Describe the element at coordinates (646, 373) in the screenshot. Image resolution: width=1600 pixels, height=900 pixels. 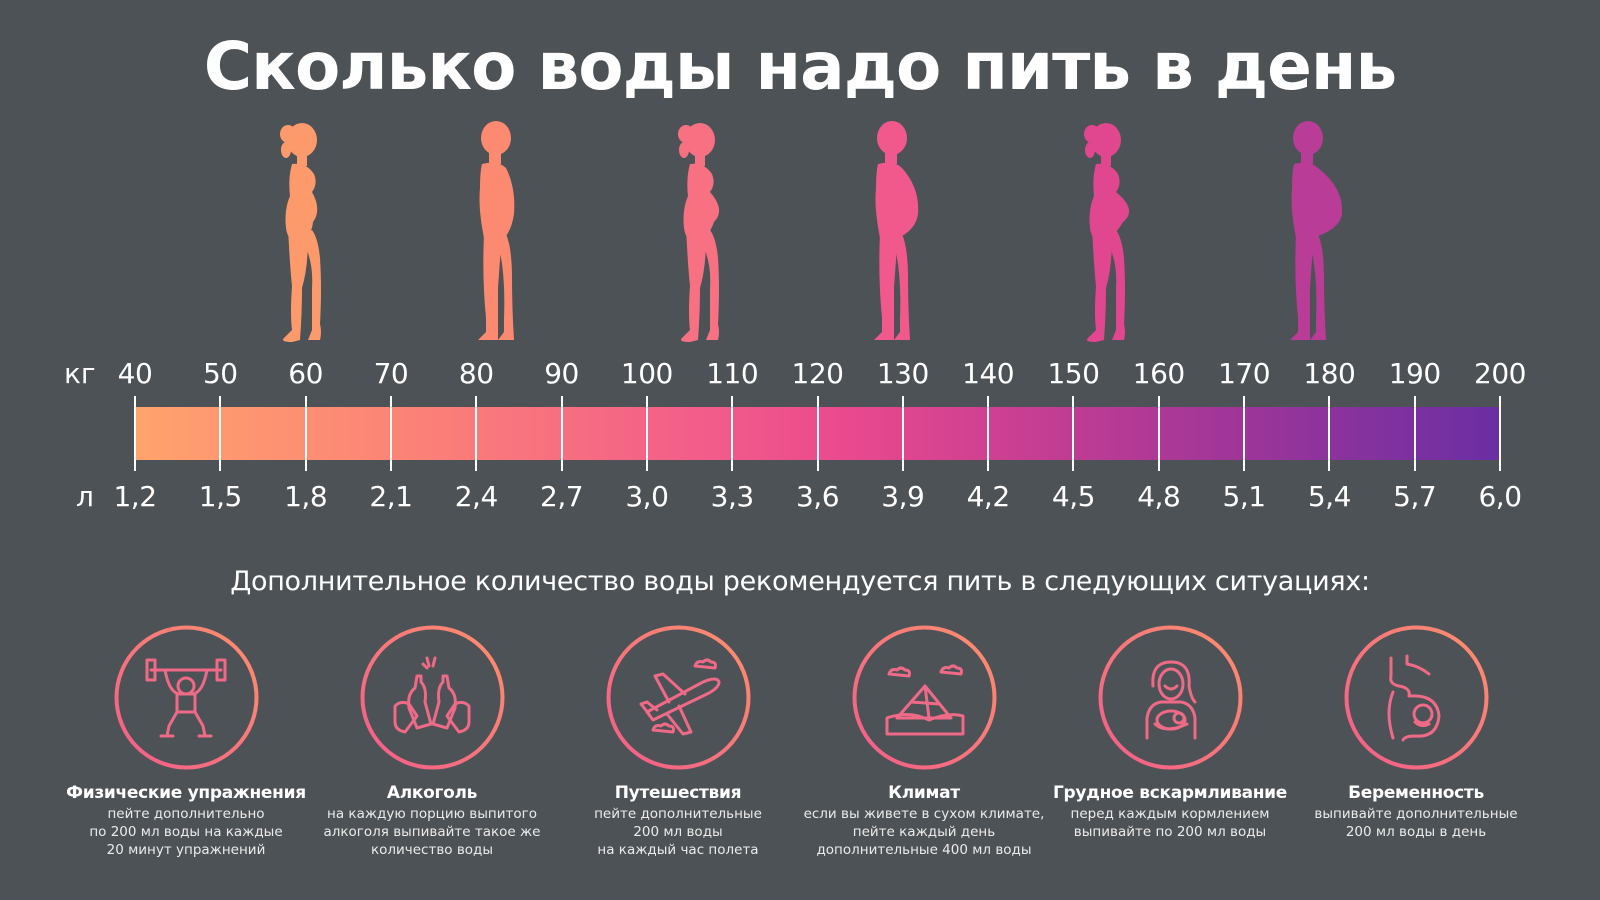
I see `weight-tick-label: 100` at that location.